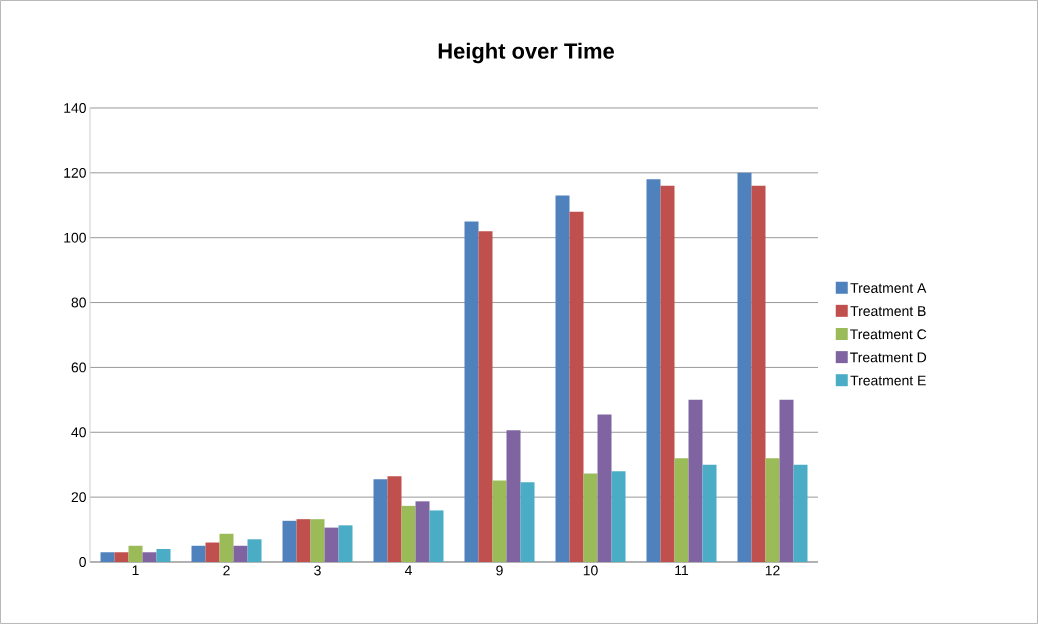 This screenshot has height=624, width=1038. I want to click on legend-label: Treatment A, so click(888, 288).